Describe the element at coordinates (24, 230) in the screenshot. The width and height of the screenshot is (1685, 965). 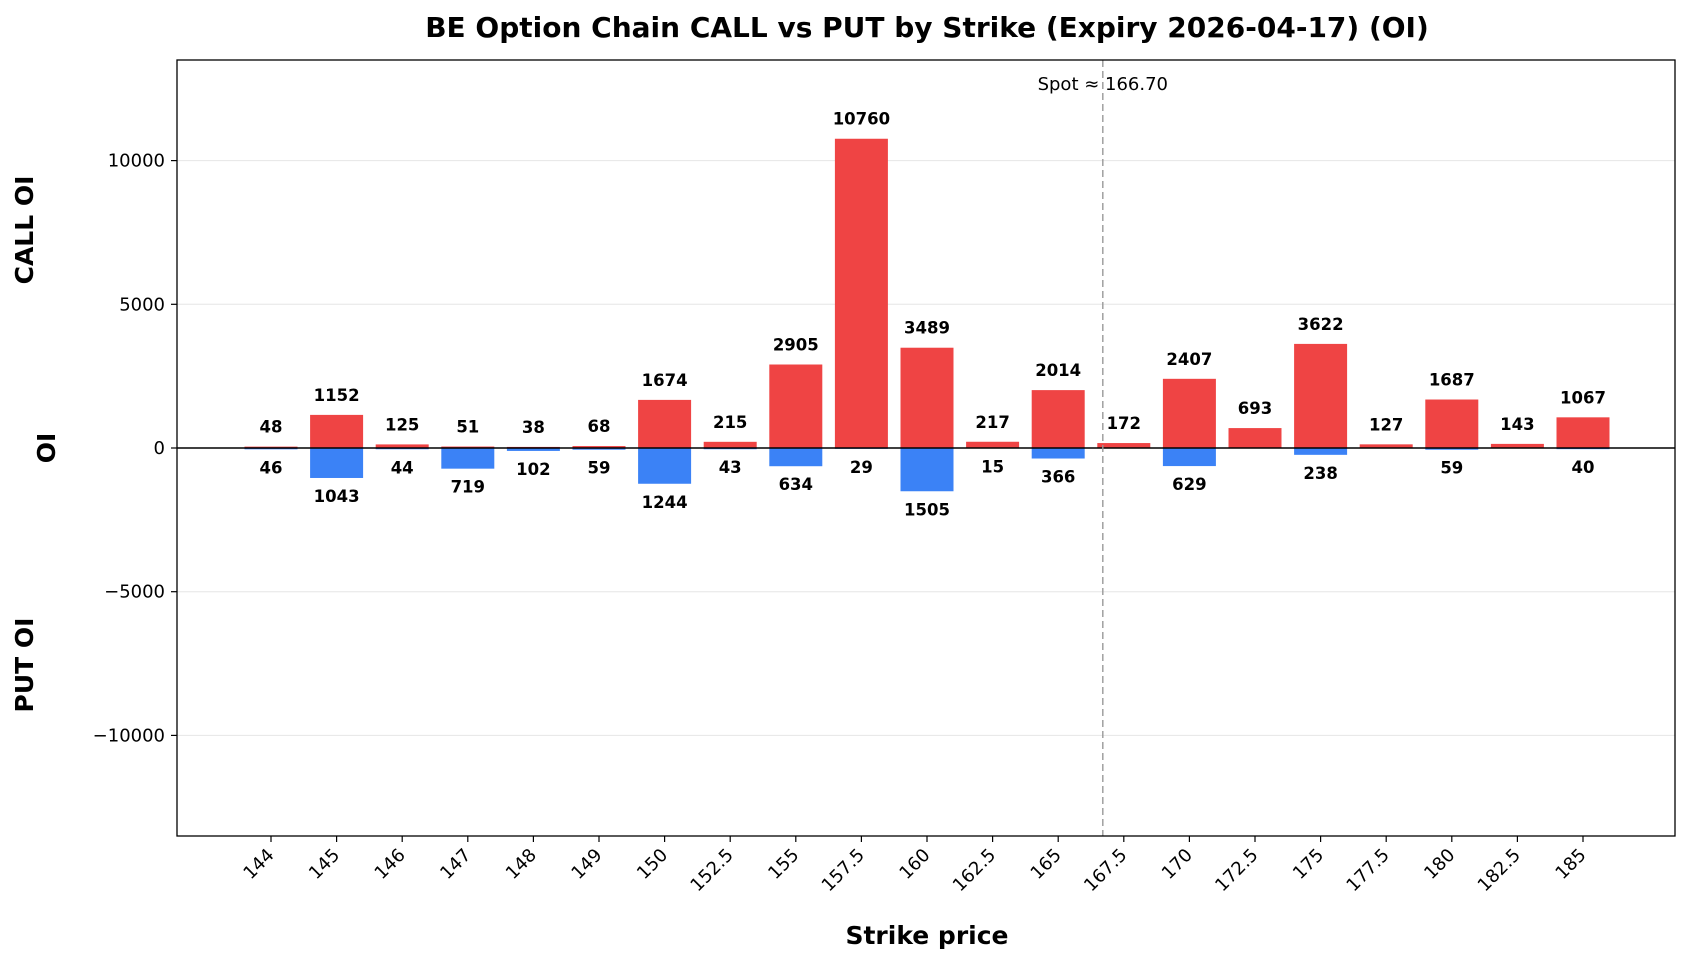
I see `call-oi-axis-label: CALL OI` at that location.